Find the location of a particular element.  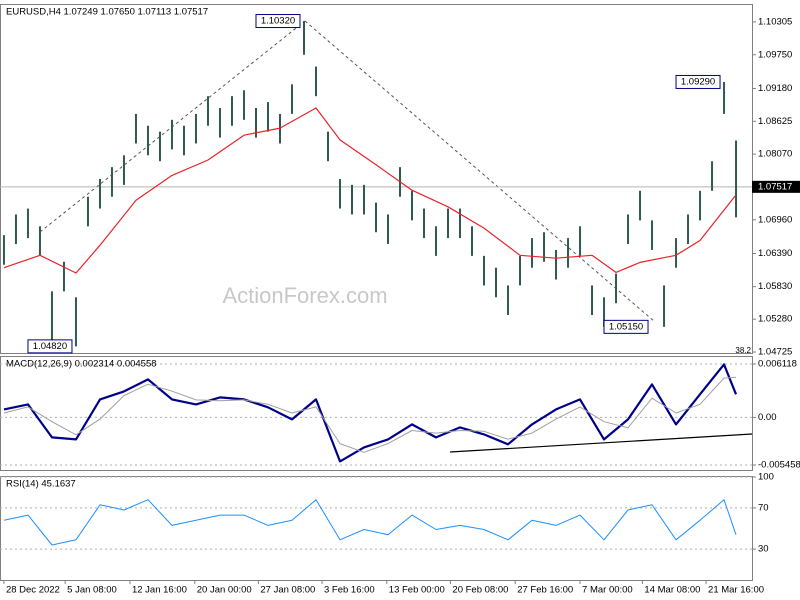

annotation-label: 1.04820 is located at coordinates (50, 346).